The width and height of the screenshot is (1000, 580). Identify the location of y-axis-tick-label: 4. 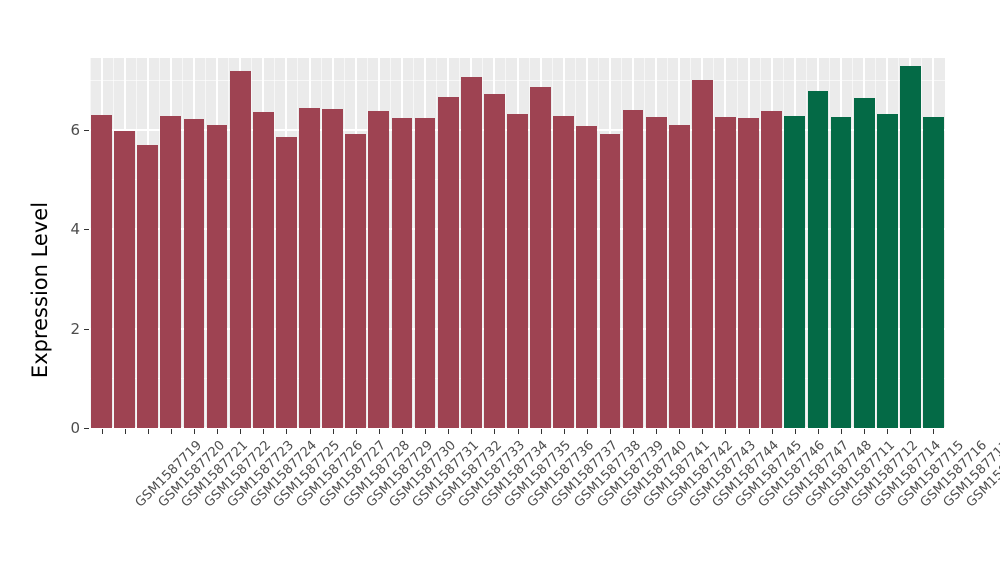
(75, 229).